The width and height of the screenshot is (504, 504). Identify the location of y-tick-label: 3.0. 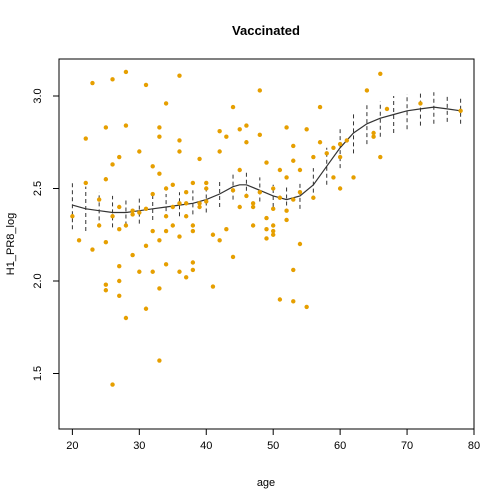
(38, 95).